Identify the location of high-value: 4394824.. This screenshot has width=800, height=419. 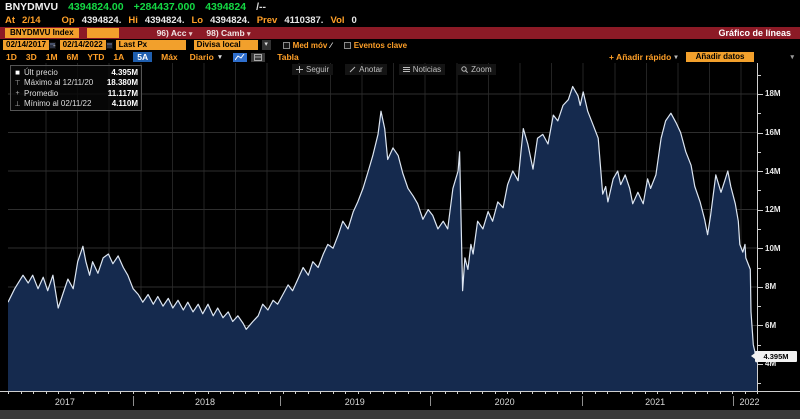
(164, 20).